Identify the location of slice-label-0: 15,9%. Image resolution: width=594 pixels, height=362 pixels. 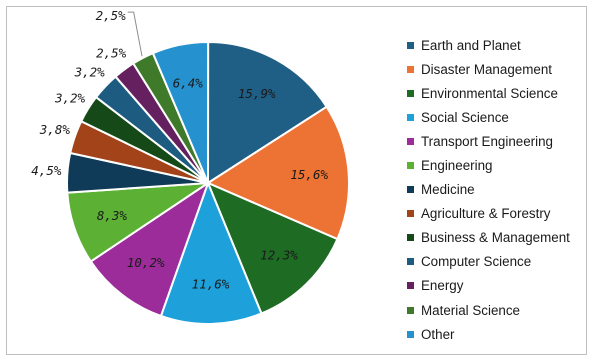
(257, 93).